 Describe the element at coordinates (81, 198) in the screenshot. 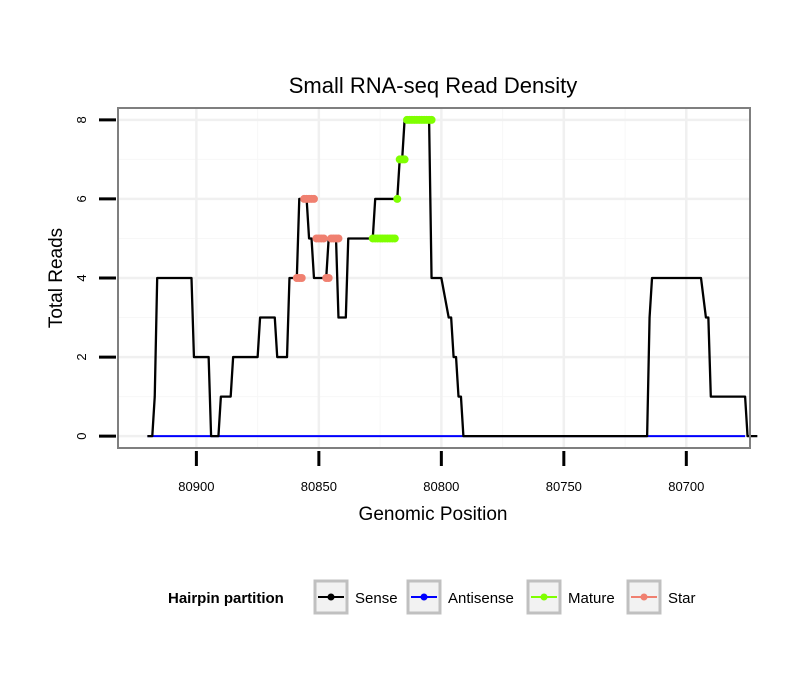

I see `y-tick-label: 6` at that location.